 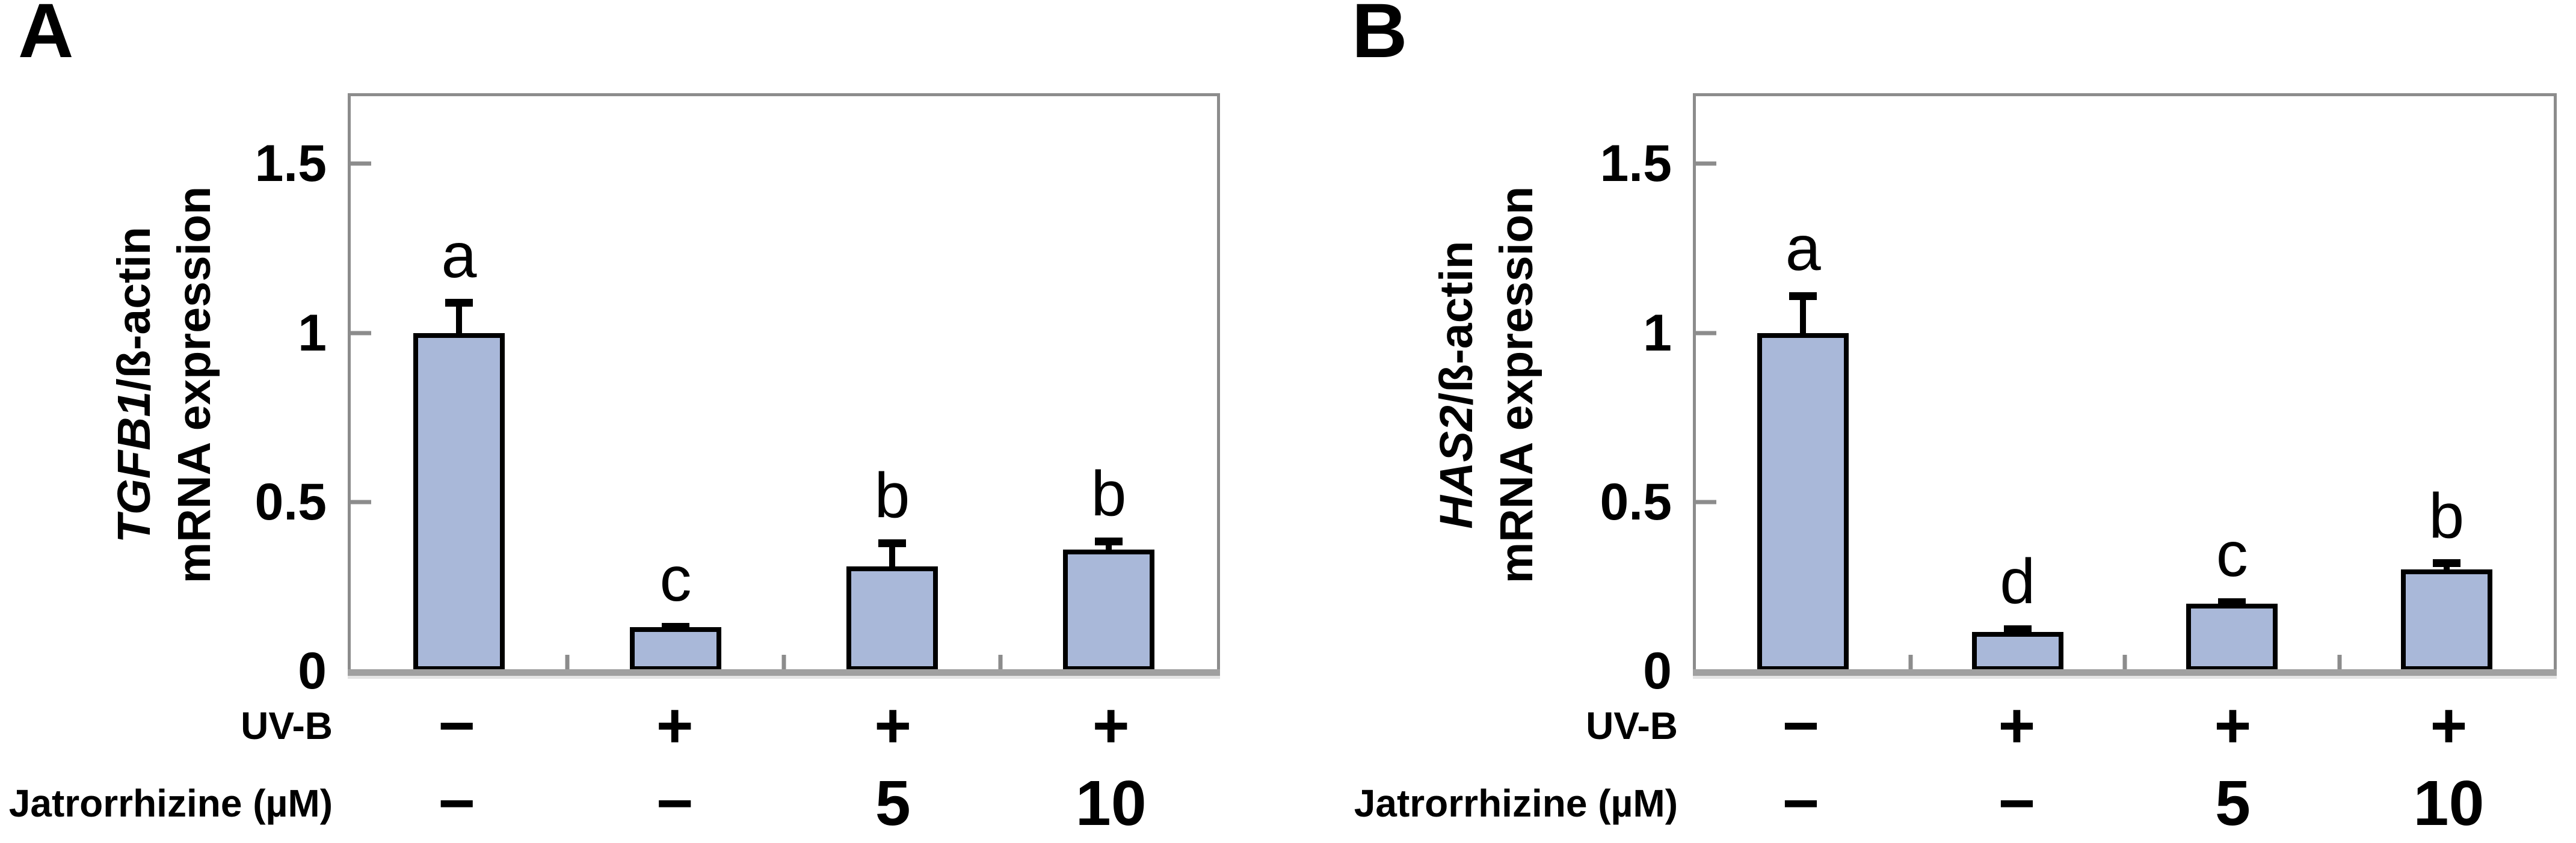 I want to click on y-axis-label-suffix: /ß-actin, so click(x=1456, y=323).